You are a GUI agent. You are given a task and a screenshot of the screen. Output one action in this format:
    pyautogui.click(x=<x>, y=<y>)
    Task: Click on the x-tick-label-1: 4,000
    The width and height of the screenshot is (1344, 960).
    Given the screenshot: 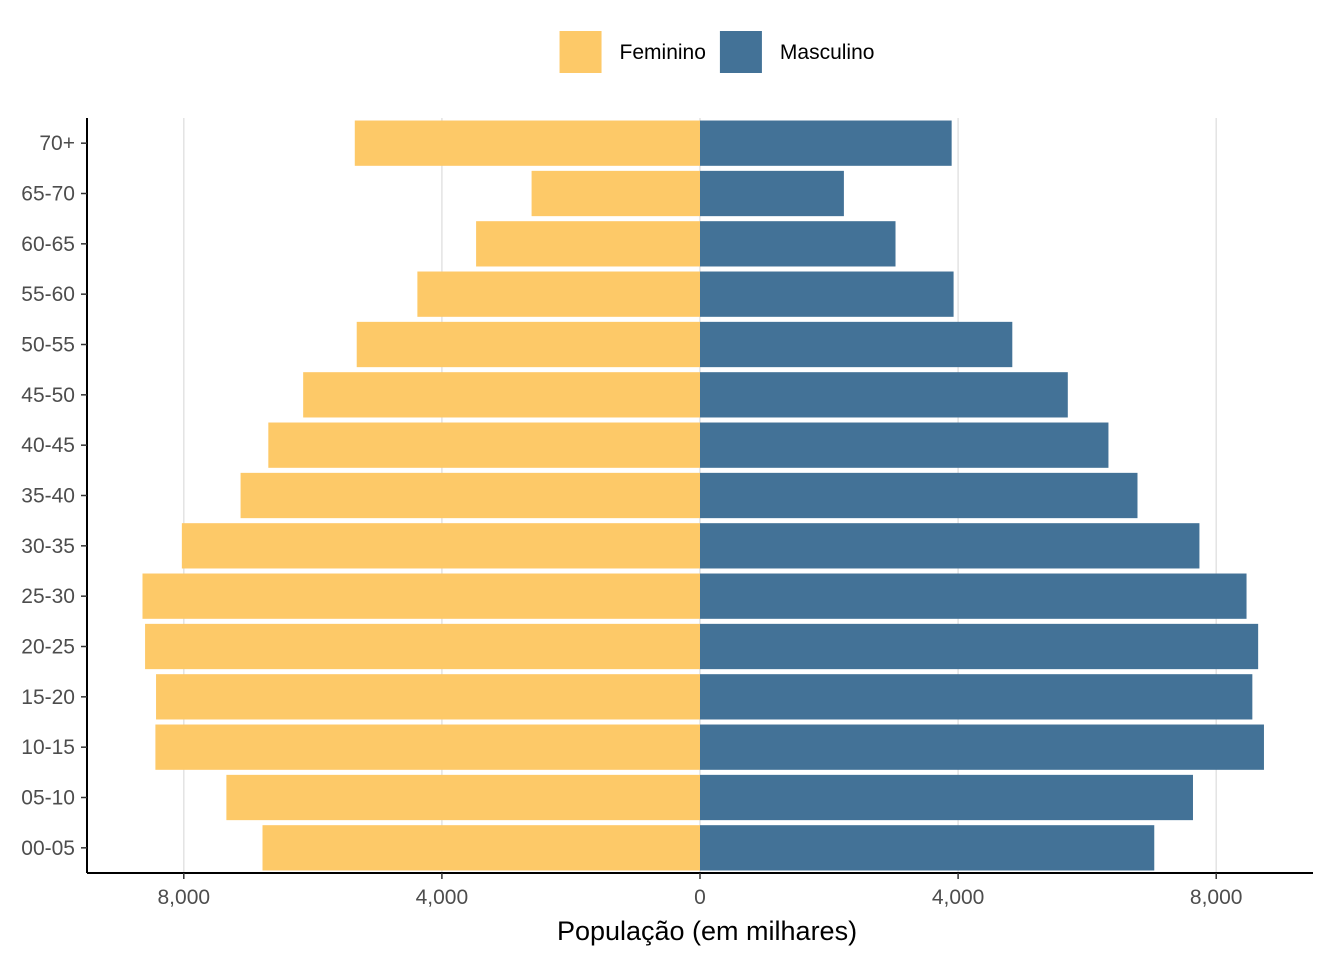 What is the action you would take?
    pyautogui.click(x=442, y=897)
    